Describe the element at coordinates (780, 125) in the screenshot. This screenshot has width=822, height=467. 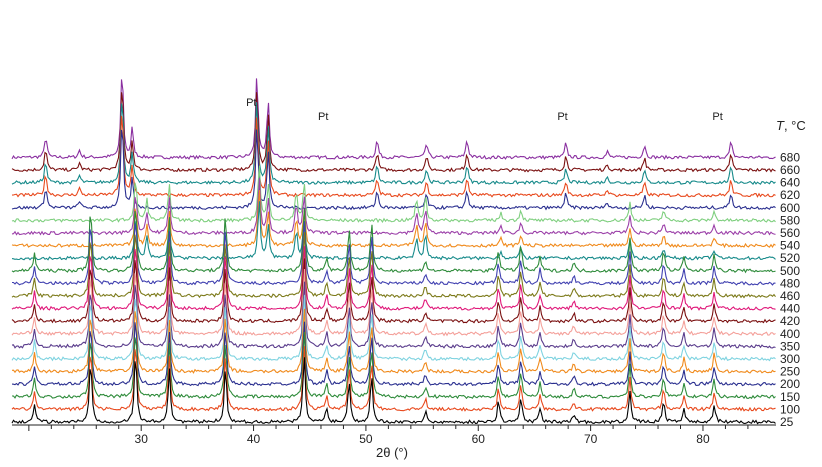
I see `legend-header-italic: T` at that location.